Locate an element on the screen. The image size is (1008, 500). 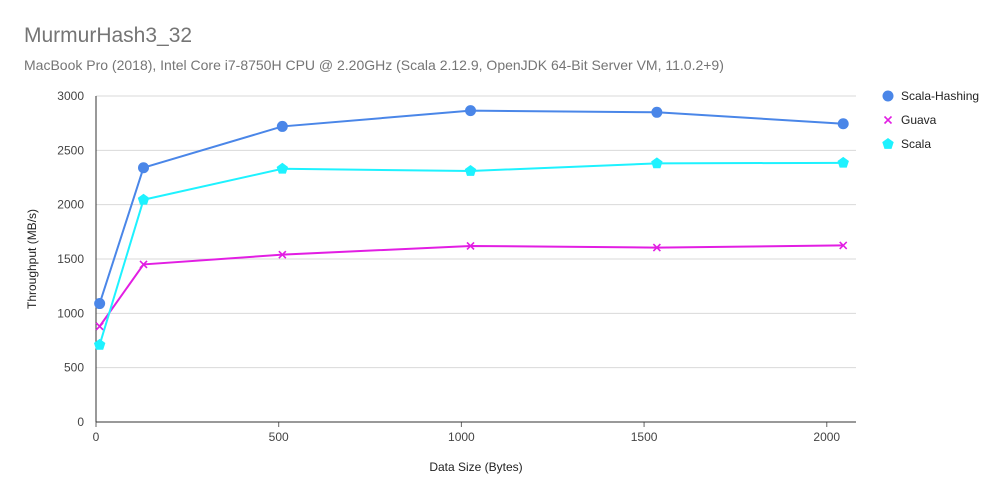
x-tick-label: 0 is located at coordinates (96, 437).